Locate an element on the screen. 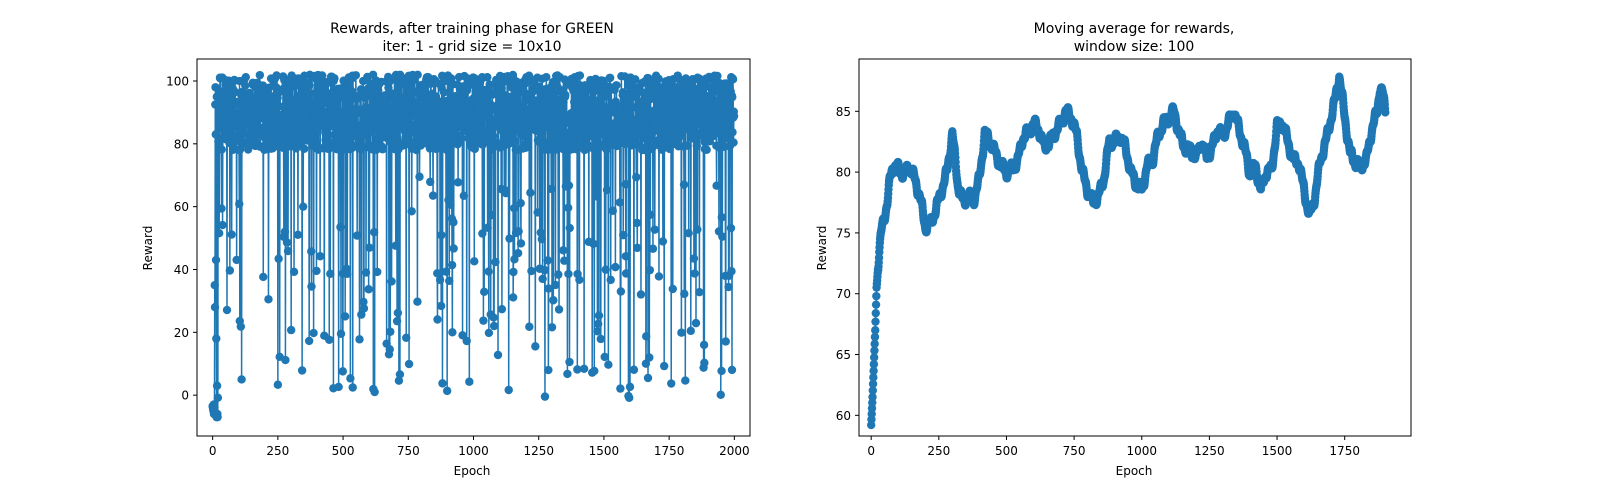 This screenshot has width=1600, height=500. moving-average-x-tick-label: 1750 is located at coordinates (1344, 451).